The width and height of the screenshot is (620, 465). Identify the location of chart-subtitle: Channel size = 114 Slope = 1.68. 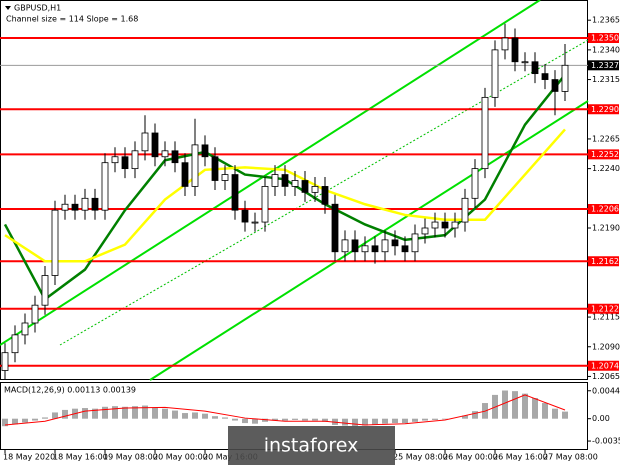
(72, 19).